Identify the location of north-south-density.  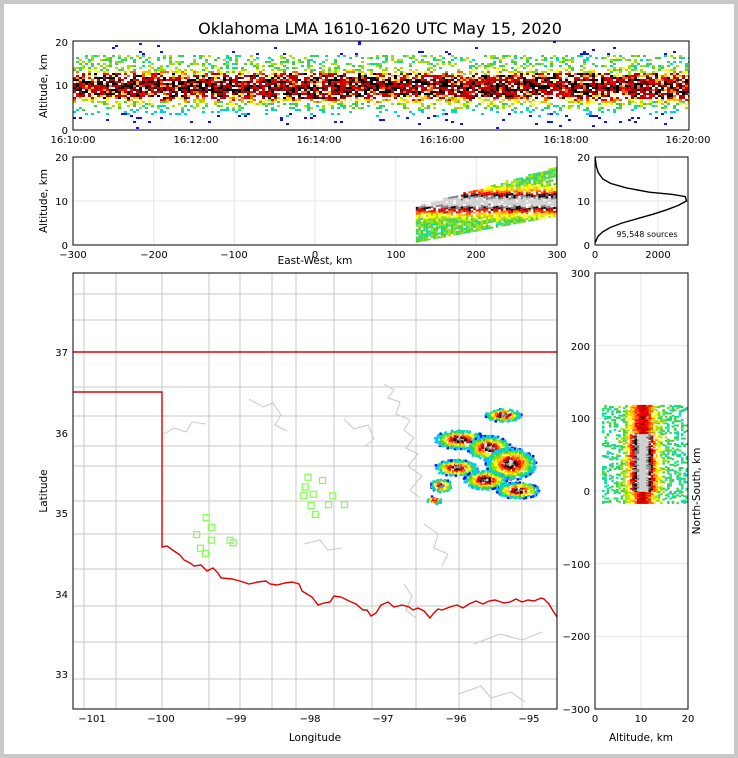
(645, 454).